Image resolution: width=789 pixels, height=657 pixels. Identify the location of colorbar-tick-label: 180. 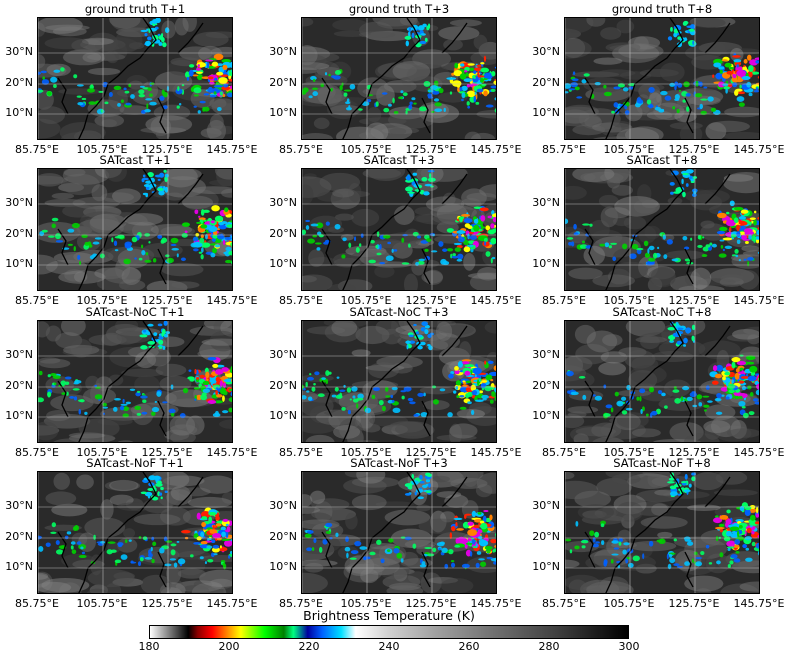
(149, 646).